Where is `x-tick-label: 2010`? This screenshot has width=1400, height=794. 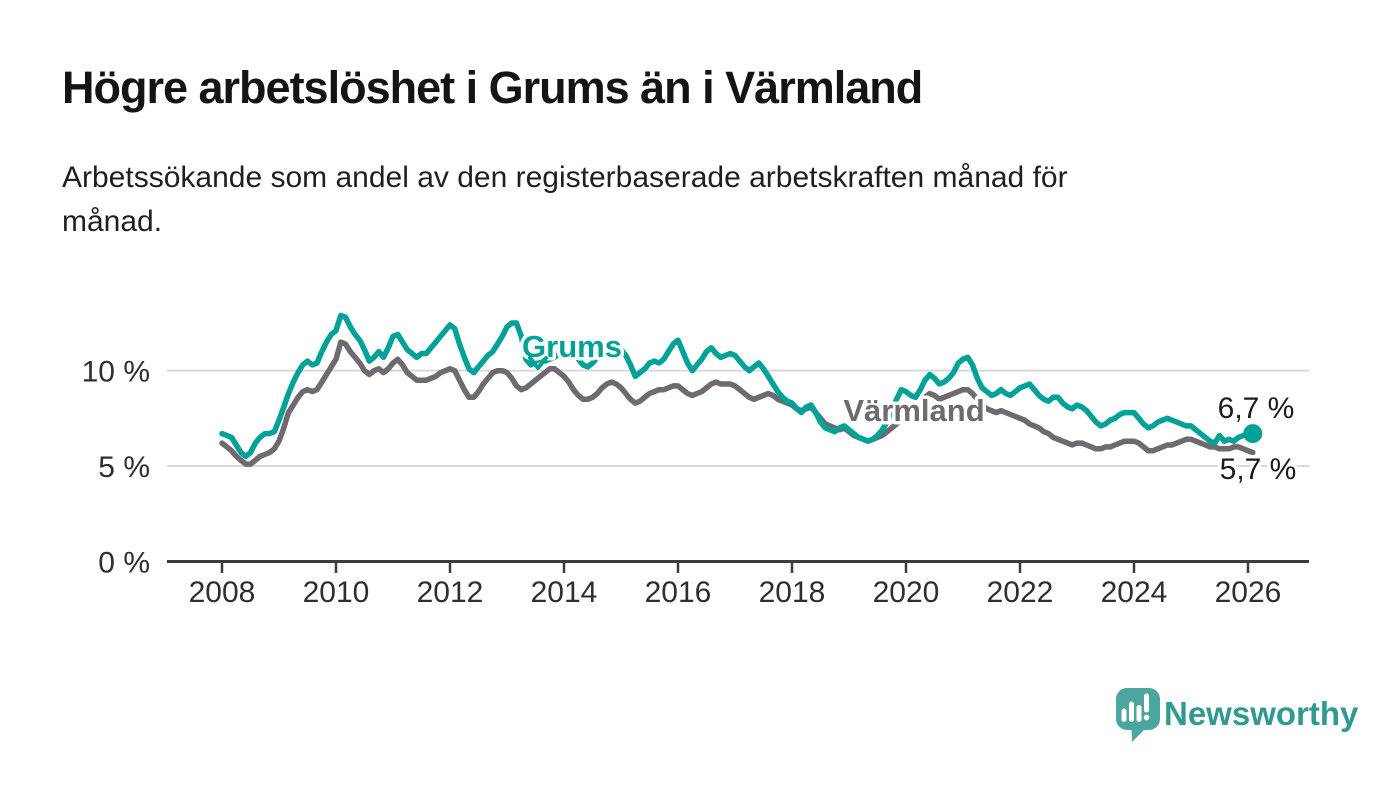
x-tick-label: 2010 is located at coordinates (336, 592).